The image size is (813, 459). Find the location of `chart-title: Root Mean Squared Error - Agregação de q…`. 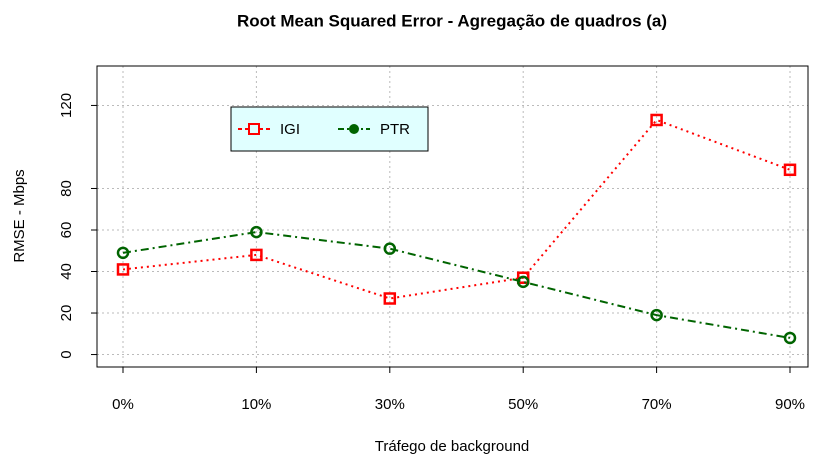

chart-title: Root Mean Squared Error - Agregação de q… is located at coordinates (452, 20).